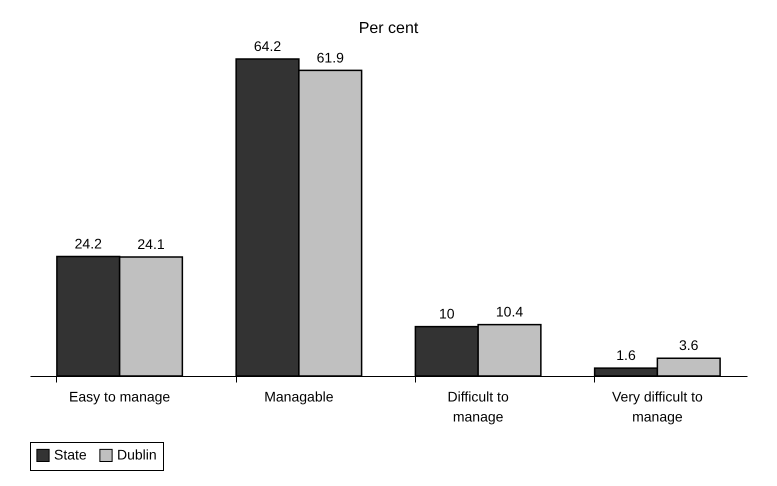  What do you see at coordinates (510, 312) in the screenshot?
I see `data-label: 10.4` at bounding box center [510, 312].